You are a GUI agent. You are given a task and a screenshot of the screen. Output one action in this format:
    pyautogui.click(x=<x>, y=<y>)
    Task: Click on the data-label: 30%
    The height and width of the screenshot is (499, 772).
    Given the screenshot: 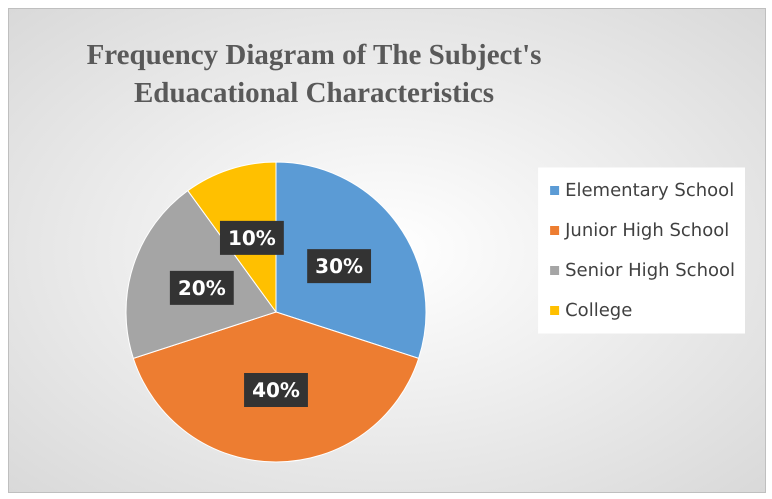 What is the action you would take?
    pyautogui.click(x=339, y=266)
    